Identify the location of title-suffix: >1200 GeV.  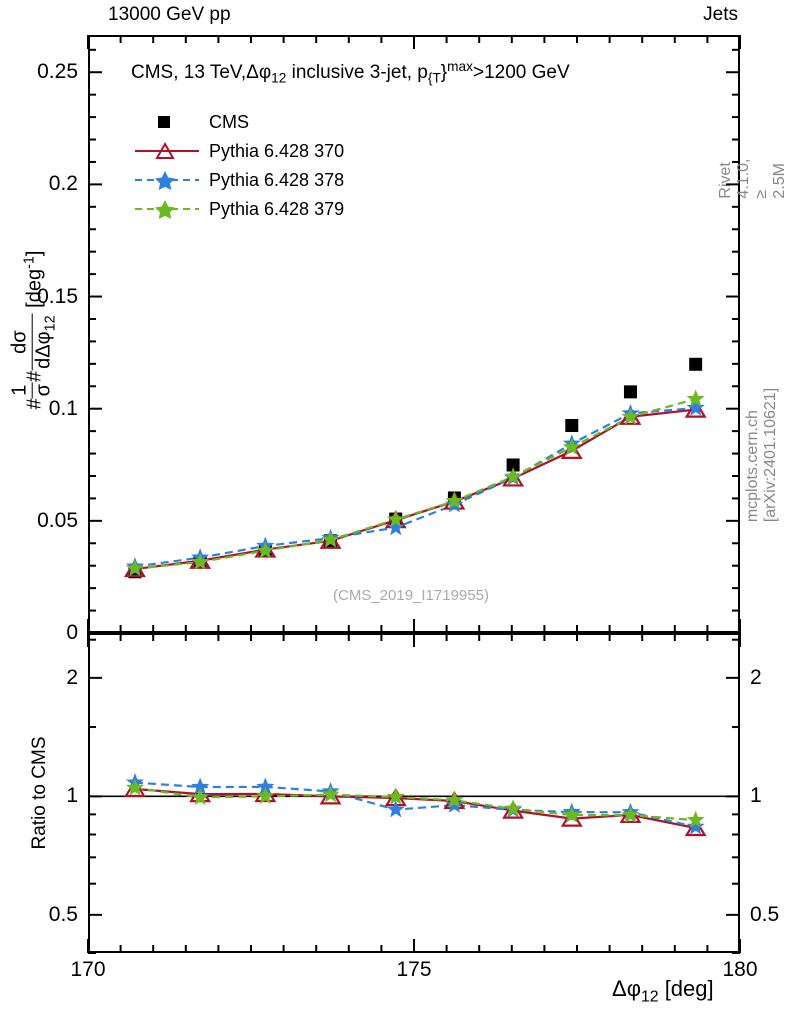
(521, 72).